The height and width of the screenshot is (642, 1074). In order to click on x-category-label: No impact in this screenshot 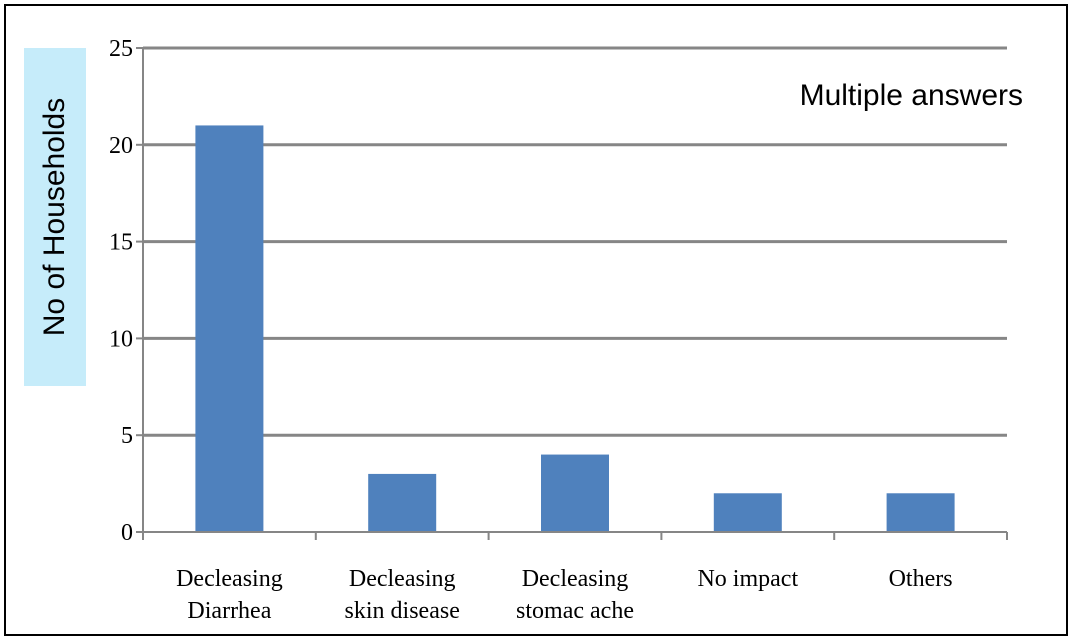, I will do `click(747, 579)`.